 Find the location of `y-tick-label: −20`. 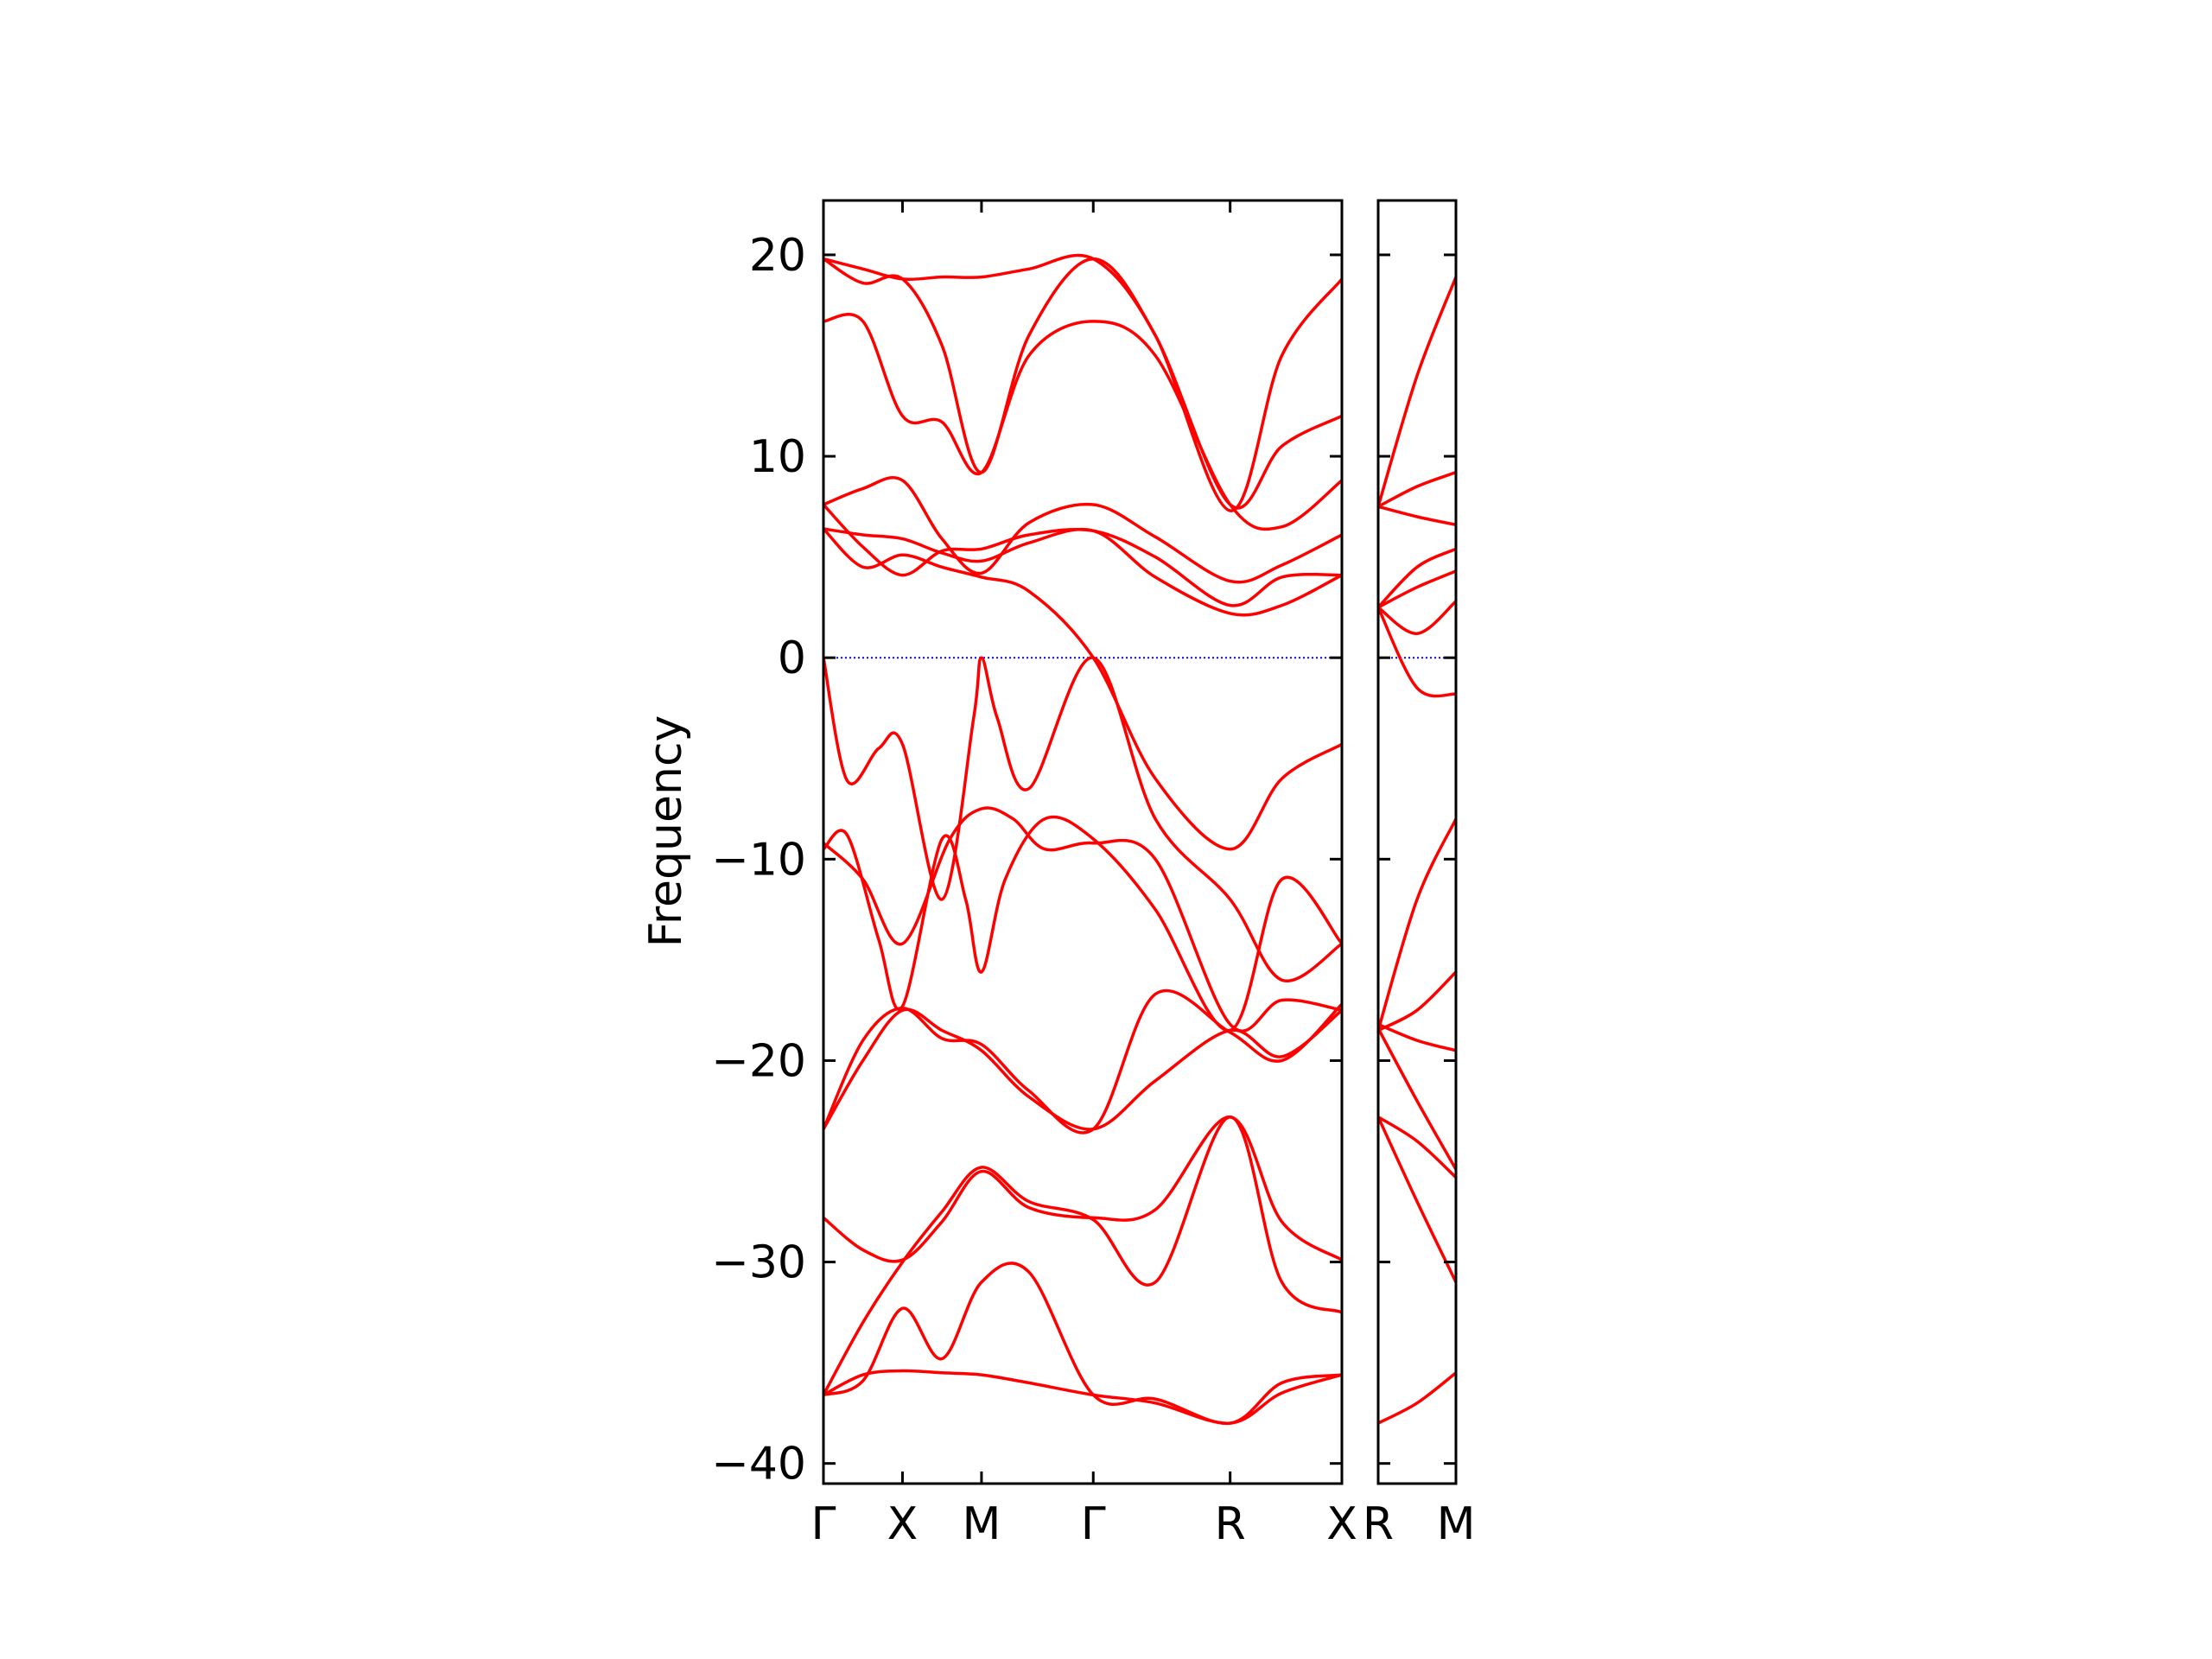

y-tick-label: −20 is located at coordinates (758, 1061).